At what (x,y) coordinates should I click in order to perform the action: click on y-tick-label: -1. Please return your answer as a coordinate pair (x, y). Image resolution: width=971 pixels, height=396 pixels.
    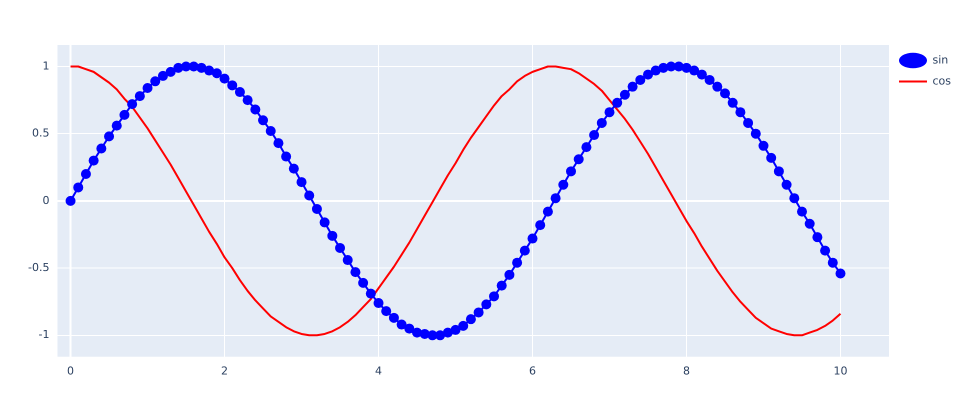
    Looking at the image, I should click on (44, 335).